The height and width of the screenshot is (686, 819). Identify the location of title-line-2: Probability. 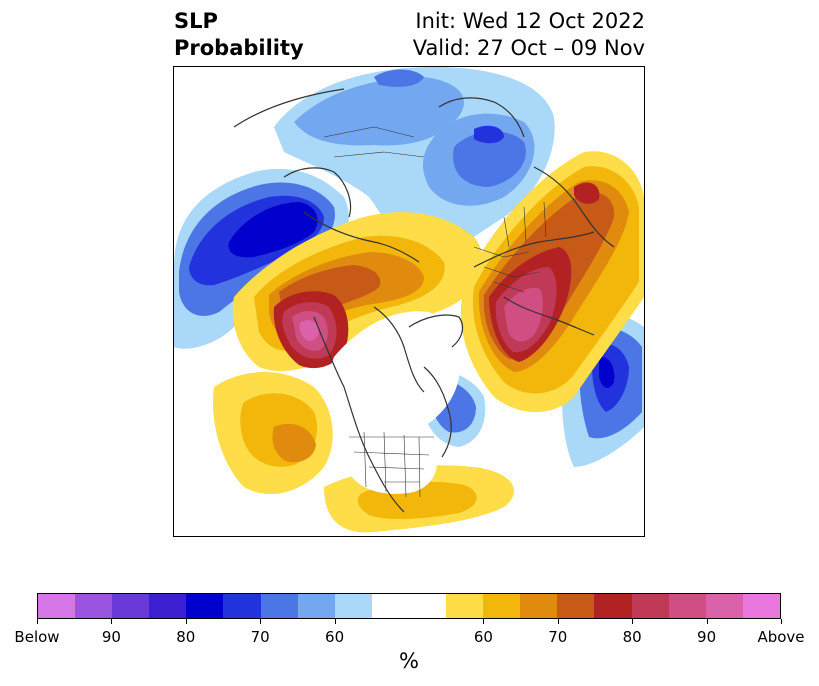
(239, 48).